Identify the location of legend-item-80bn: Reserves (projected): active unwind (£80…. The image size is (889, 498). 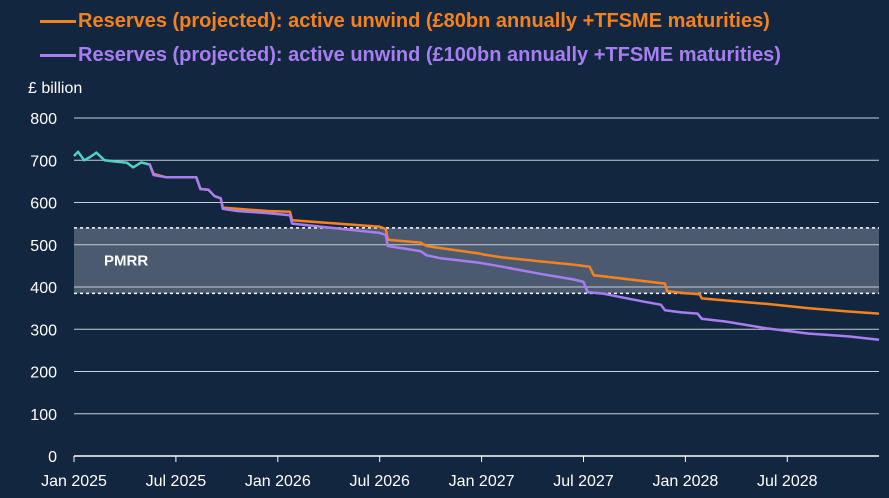
(410, 21).